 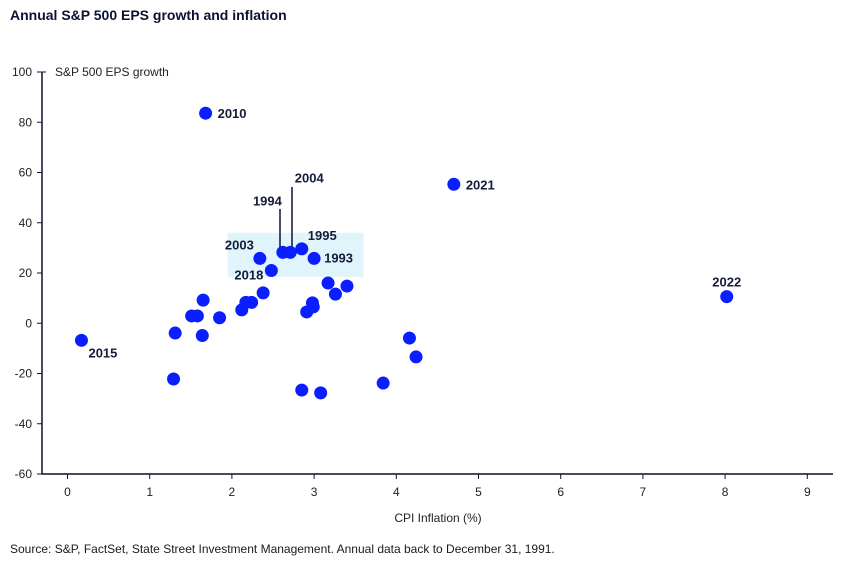 I want to click on x-tick-label: 9, so click(x=807, y=492).